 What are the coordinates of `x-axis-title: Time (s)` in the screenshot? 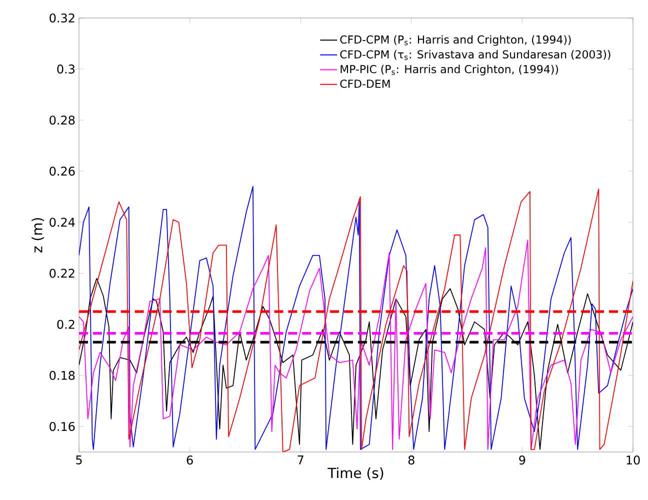 It's located at (356, 473).